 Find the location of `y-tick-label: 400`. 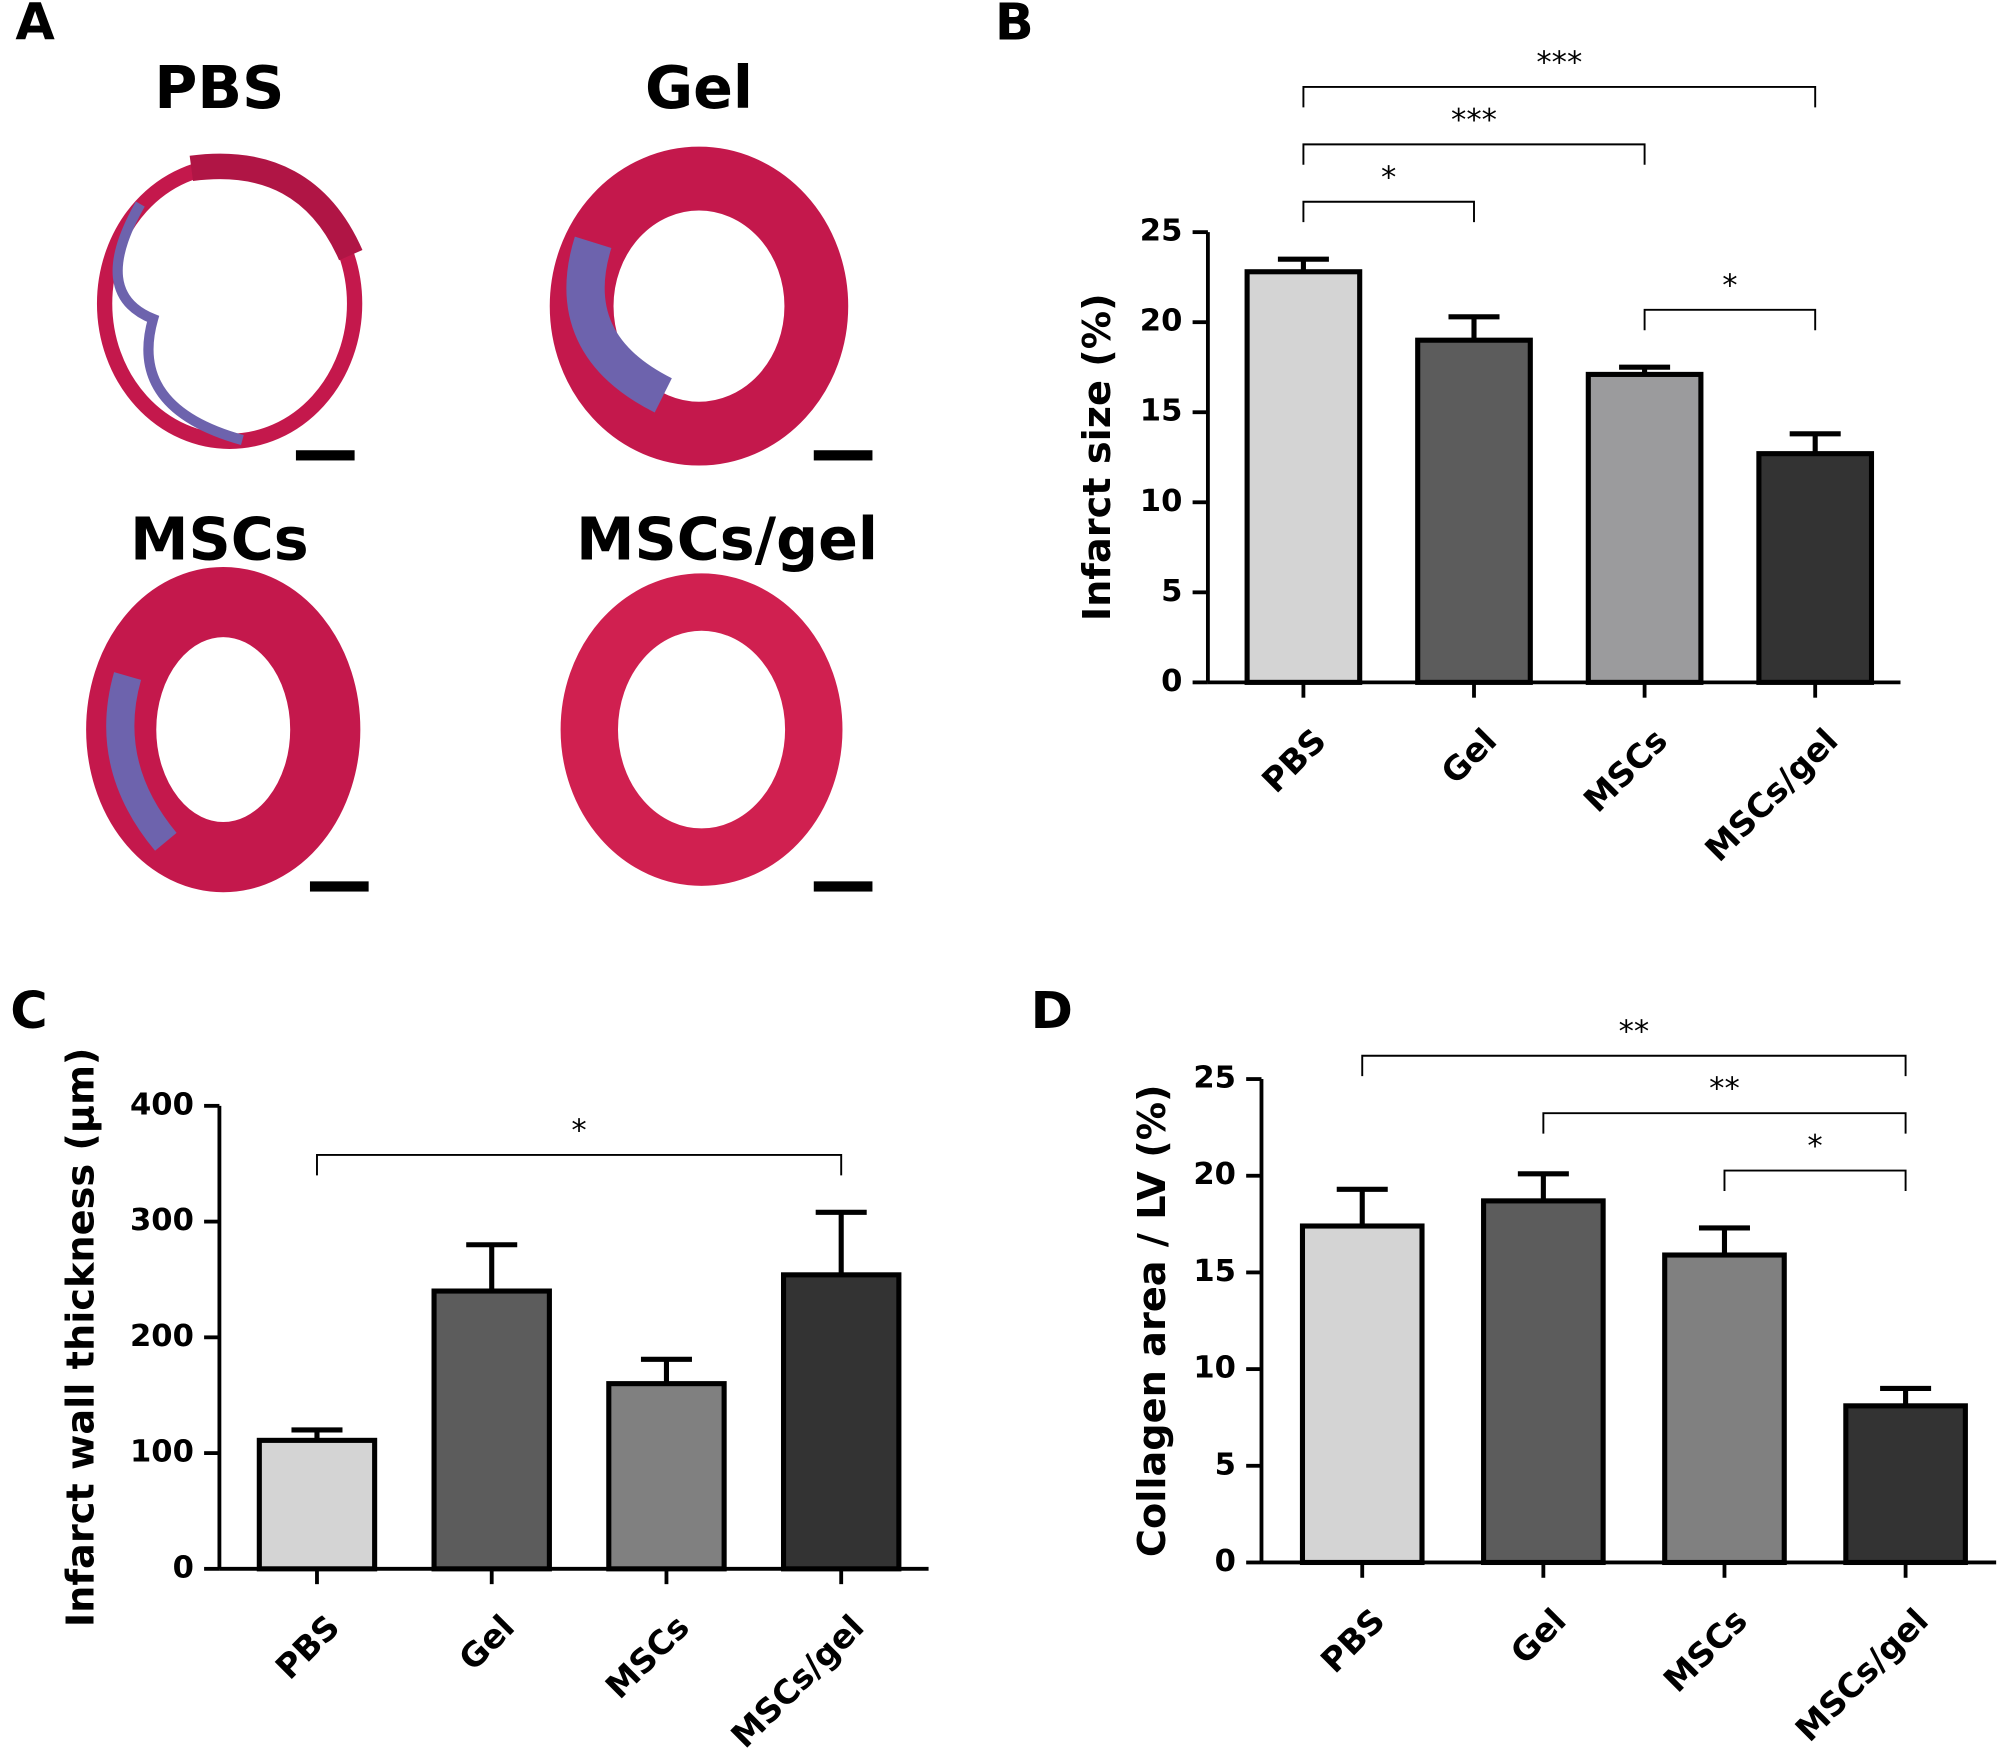

y-tick-label: 400 is located at coordinates (162, 1104).